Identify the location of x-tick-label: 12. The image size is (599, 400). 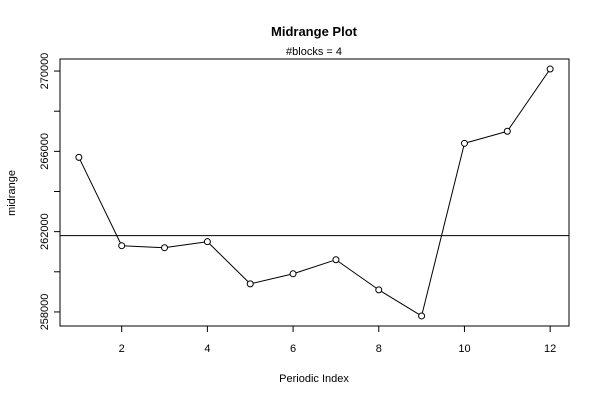
(550, 349).